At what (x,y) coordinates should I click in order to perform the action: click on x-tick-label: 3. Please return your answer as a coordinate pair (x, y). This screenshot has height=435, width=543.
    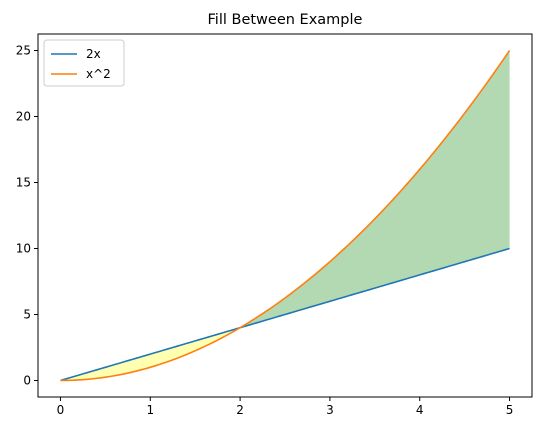
    Looking at the image, I should click on (330, 410).